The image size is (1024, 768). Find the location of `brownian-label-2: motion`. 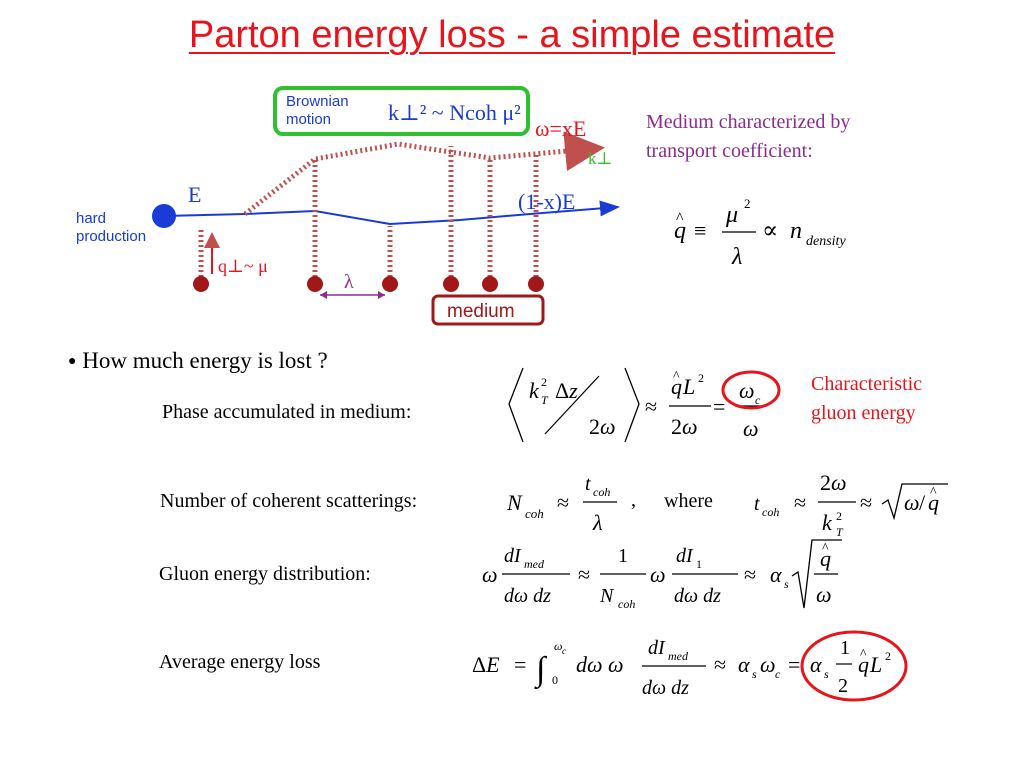

brownian-label-2: motion is located at coordinates (308, 119).